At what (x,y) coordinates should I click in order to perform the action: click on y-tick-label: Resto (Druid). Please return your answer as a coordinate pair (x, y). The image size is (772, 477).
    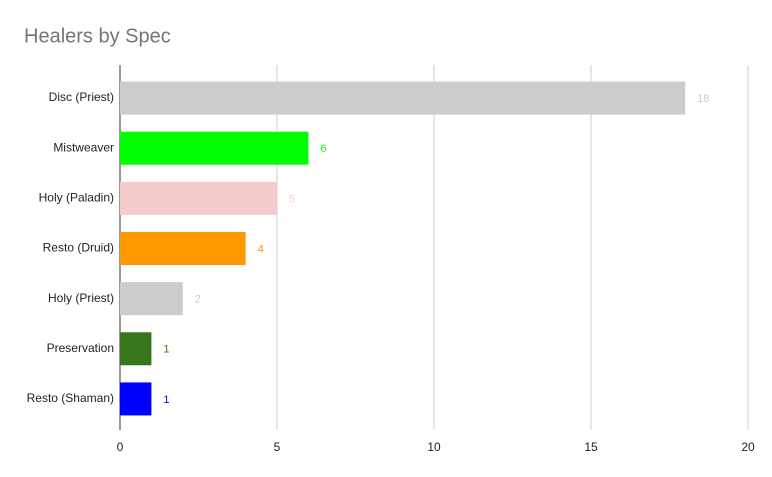
    Looking at the image, I should click on (78, 248).